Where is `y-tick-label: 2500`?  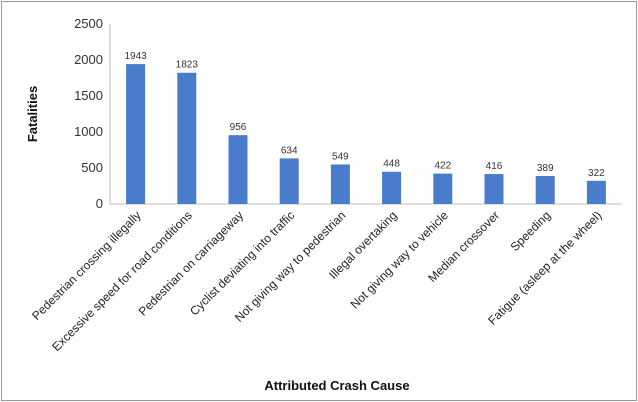
y-tick-label: 2500 is located at coordinates (88, 23).